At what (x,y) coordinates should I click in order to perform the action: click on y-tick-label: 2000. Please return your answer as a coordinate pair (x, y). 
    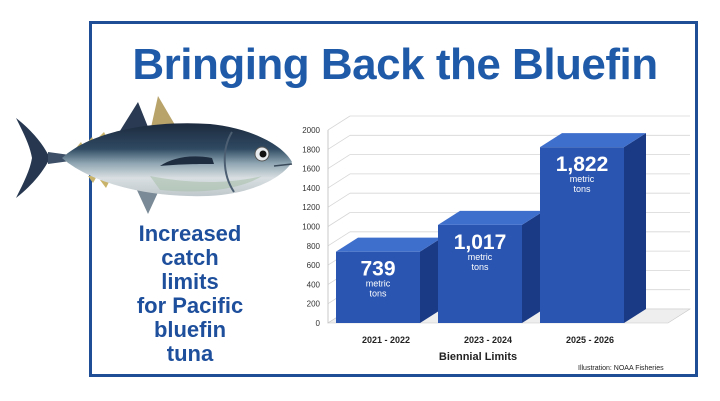
    Looking at the image, I should click on (311, 130).